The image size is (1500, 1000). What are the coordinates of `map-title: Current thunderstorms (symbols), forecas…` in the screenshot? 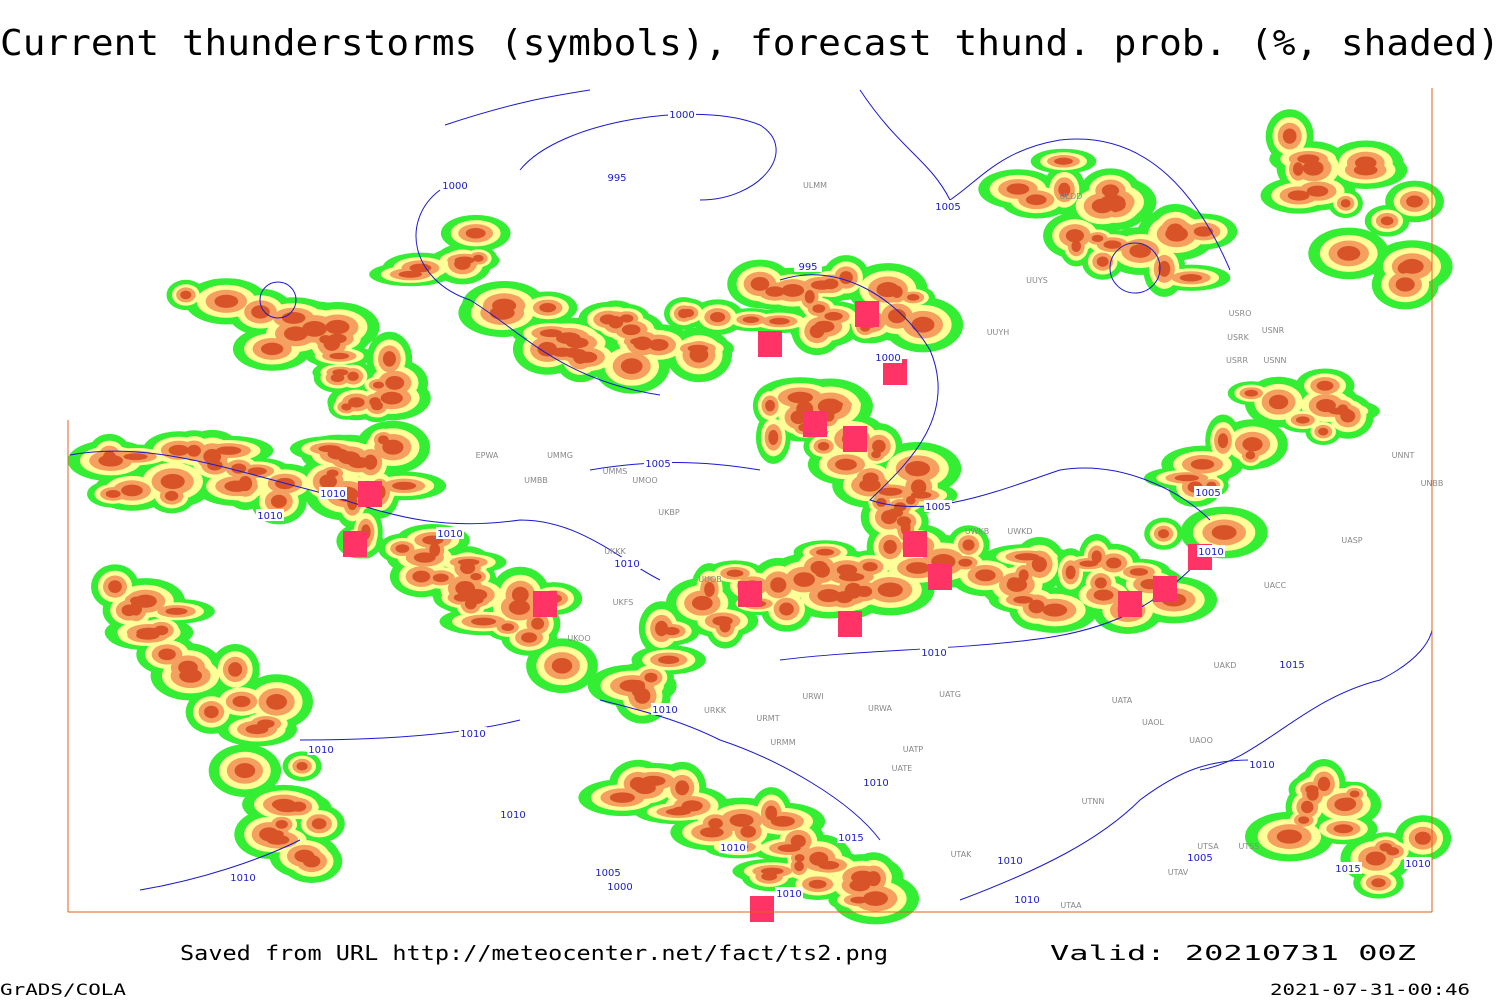 It's located at (750, 43).